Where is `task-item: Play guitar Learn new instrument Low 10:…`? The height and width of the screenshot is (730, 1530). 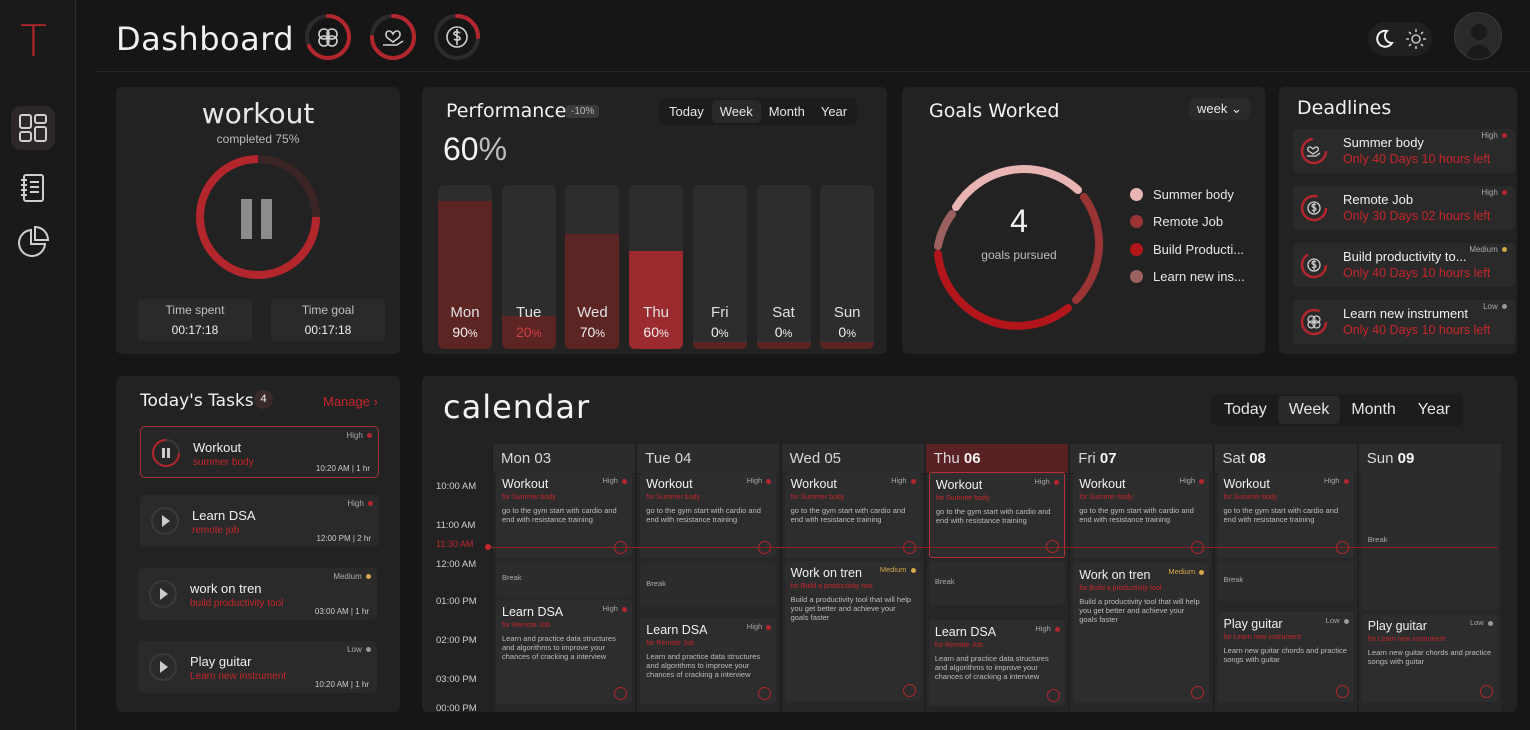 task-item: Play guitar Learn new instrument Low 10:… is located at coordinates (257, 667).